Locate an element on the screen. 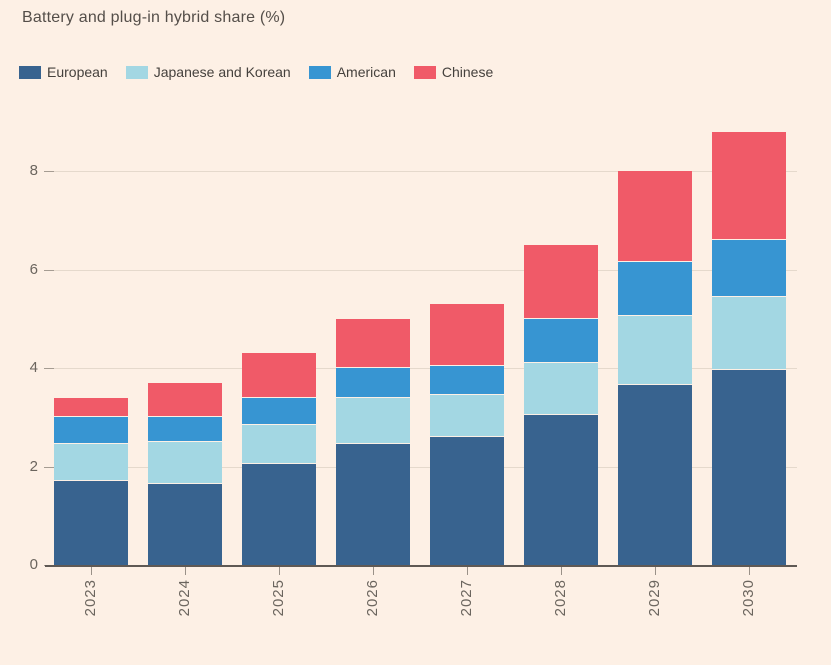  legend-label: American is located at coordinates (366, 72).